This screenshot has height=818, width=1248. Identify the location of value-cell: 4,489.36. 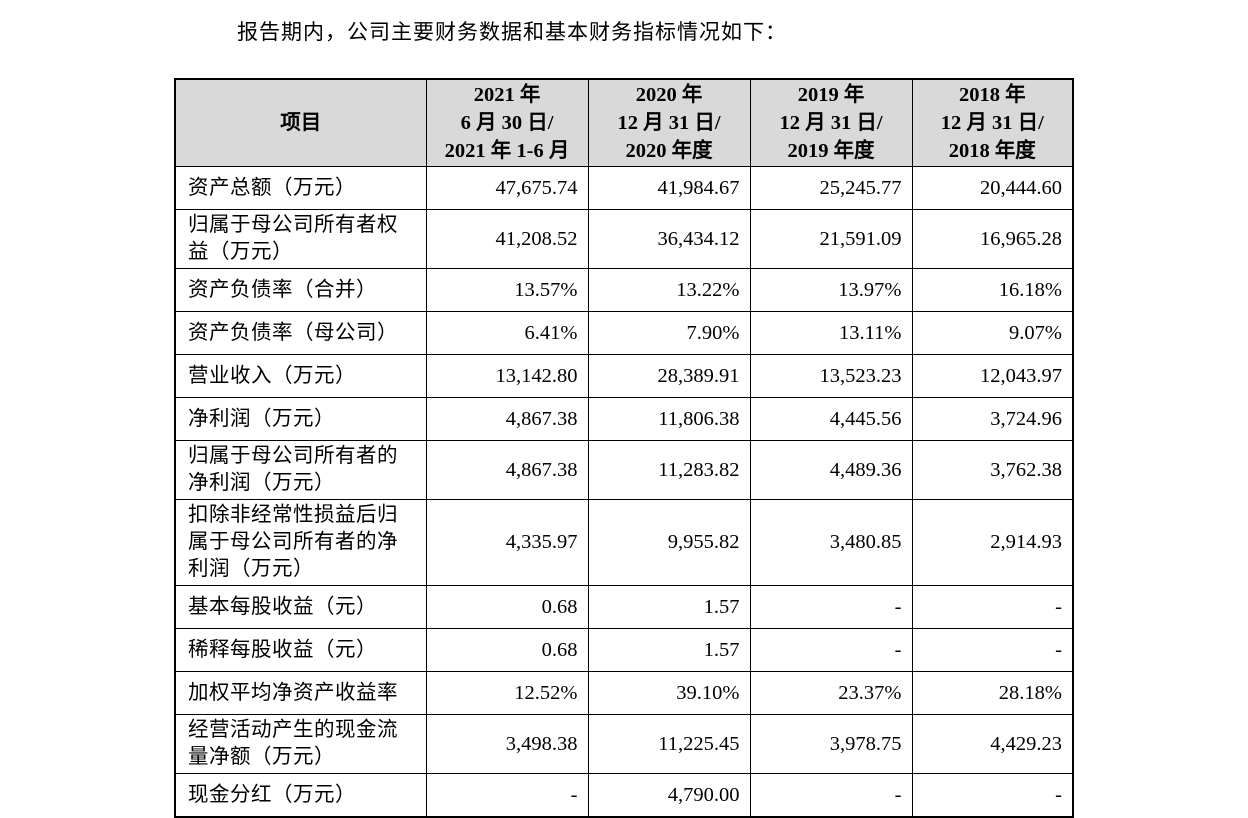
(831, 470).